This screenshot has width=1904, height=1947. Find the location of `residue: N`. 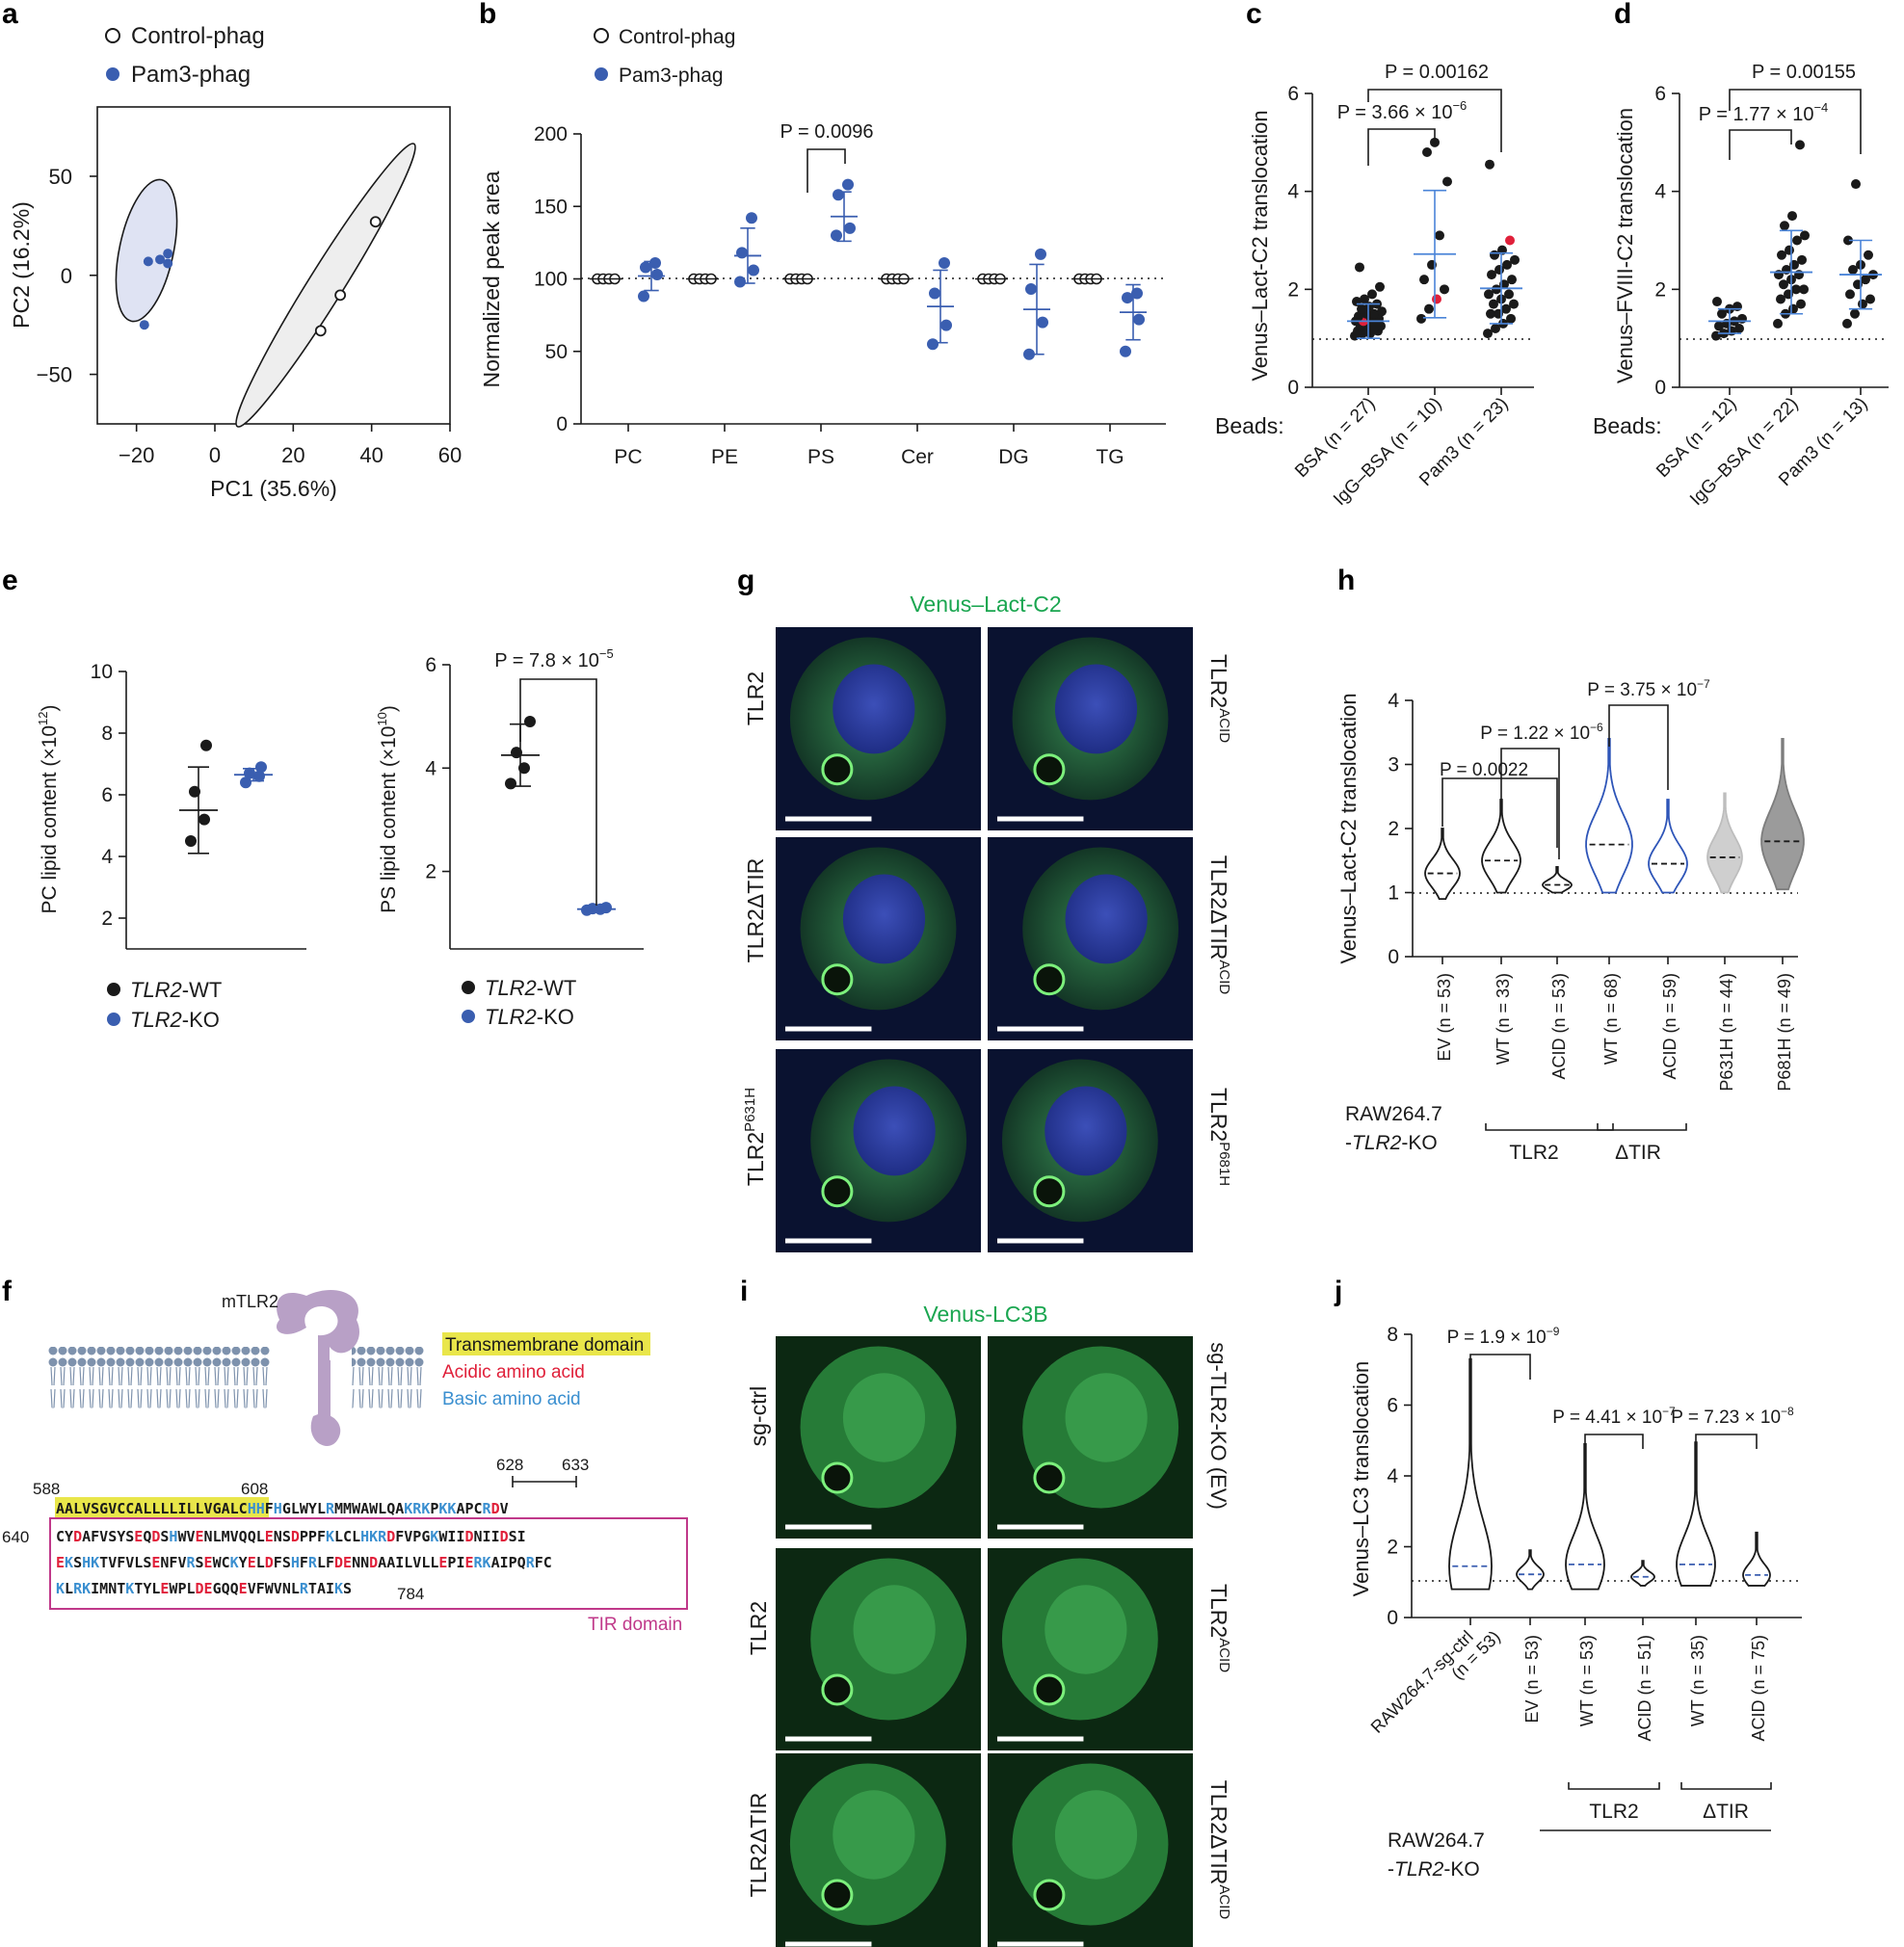

residue: N is located at coordinates (286, 1588).